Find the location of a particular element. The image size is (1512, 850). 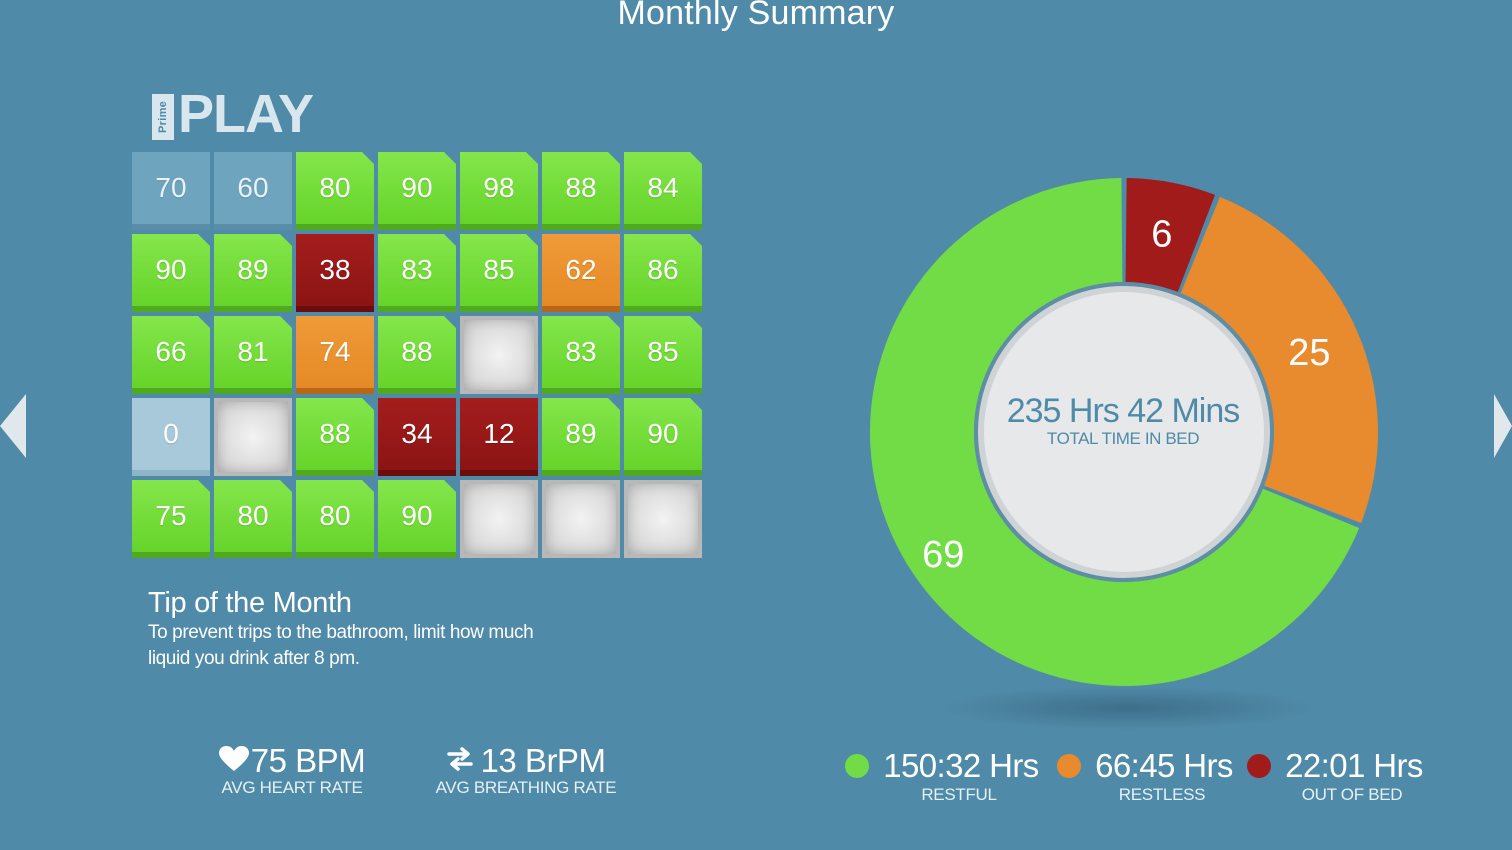

heart-rate-stat: 75 BPM AVG HEART RATE is located at coordinates (292, 771).